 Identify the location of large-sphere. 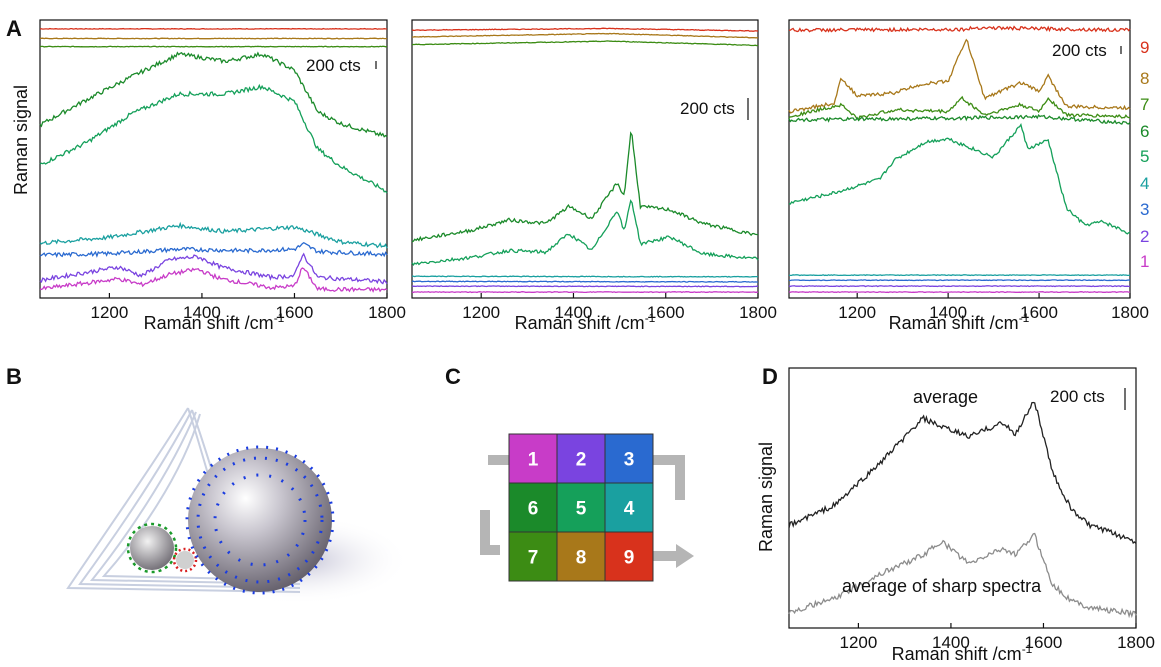
(260, 520).